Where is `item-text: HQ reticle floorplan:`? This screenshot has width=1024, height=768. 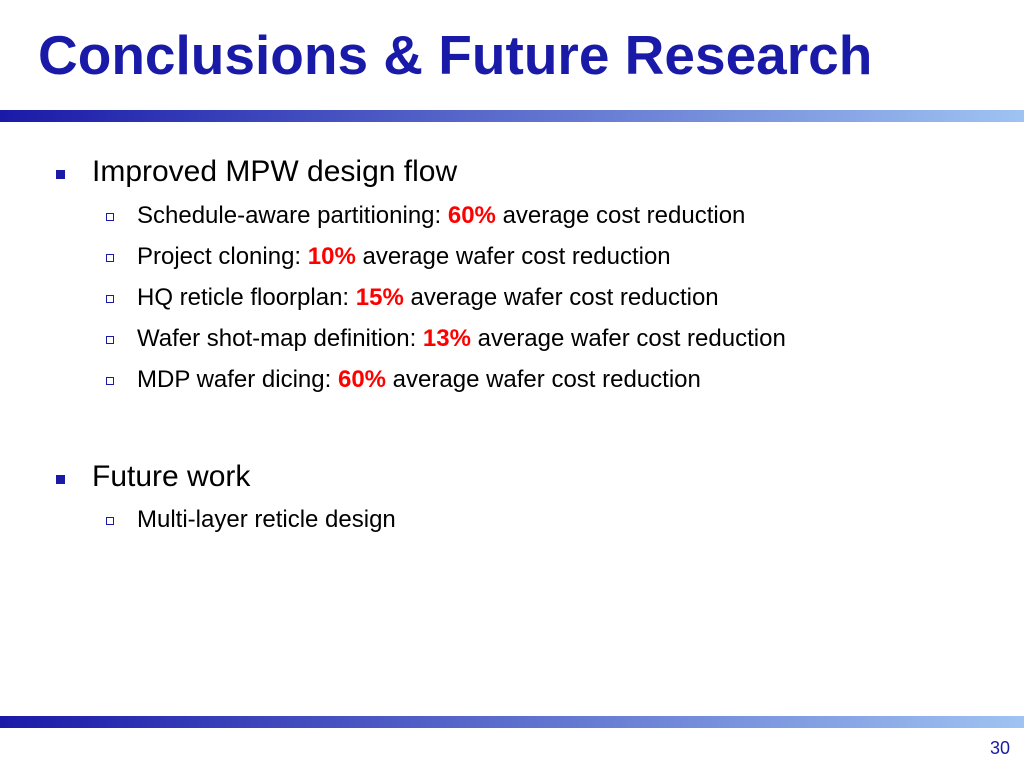
item-text: HQ reticle floorplan: is located at coordinates (246, 297).